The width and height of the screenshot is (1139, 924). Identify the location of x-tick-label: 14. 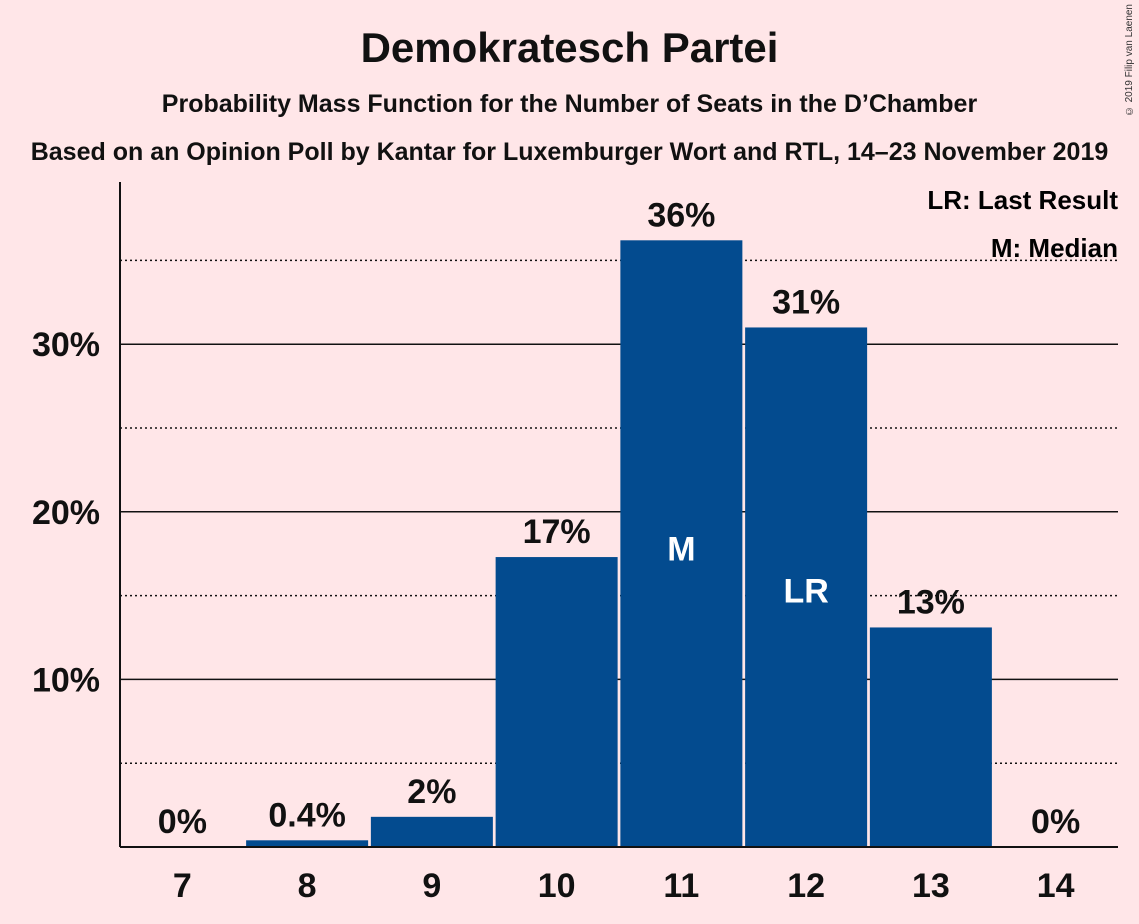
(1056, 886).